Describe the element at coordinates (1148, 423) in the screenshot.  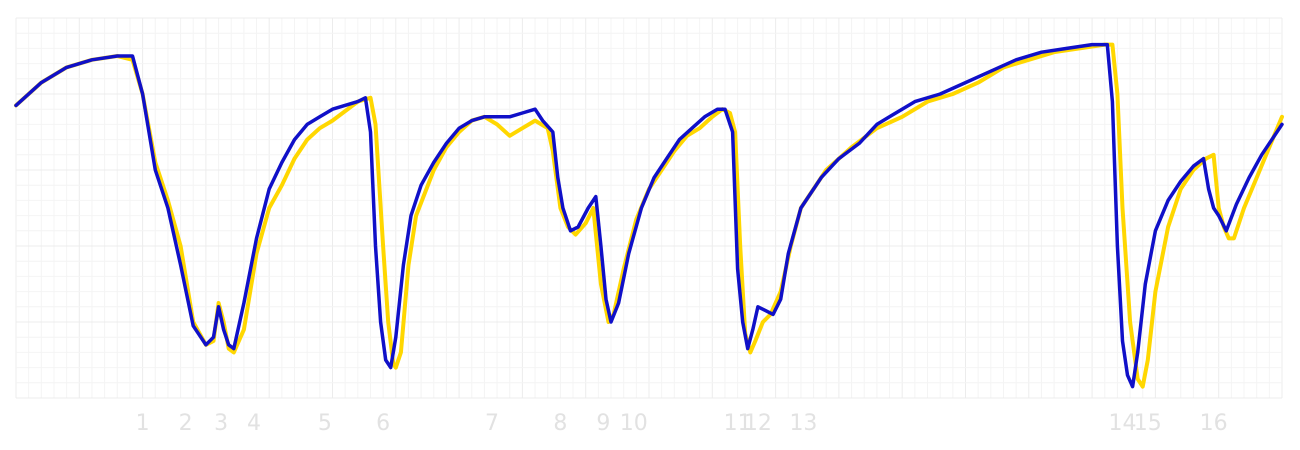
I see `x-tick-label: 15` at that location.